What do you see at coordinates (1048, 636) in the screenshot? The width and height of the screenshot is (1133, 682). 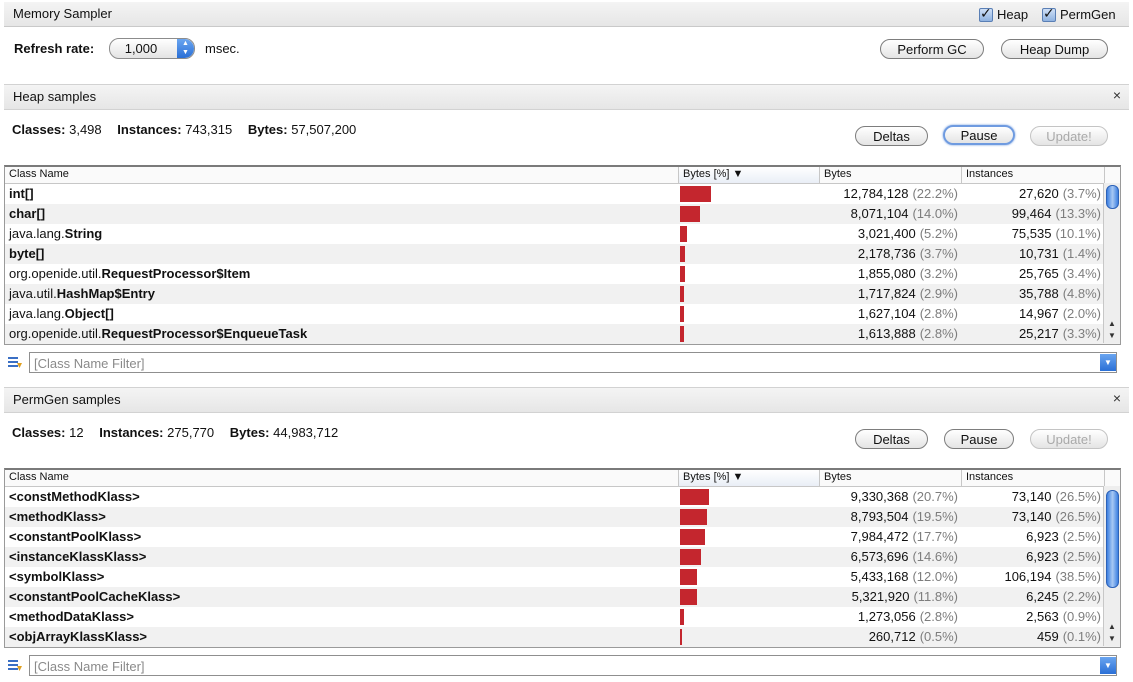 I see `instances-value: 459` at bounding box center [1048, 636].